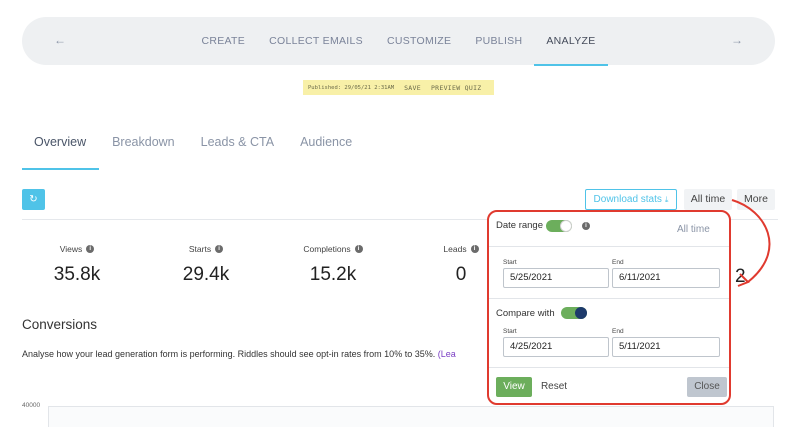 This screenshot has height=427, width=800. Describe the element at coordinates (708, 199) in the screenshot. I see `all-time-button: All time` at that location.